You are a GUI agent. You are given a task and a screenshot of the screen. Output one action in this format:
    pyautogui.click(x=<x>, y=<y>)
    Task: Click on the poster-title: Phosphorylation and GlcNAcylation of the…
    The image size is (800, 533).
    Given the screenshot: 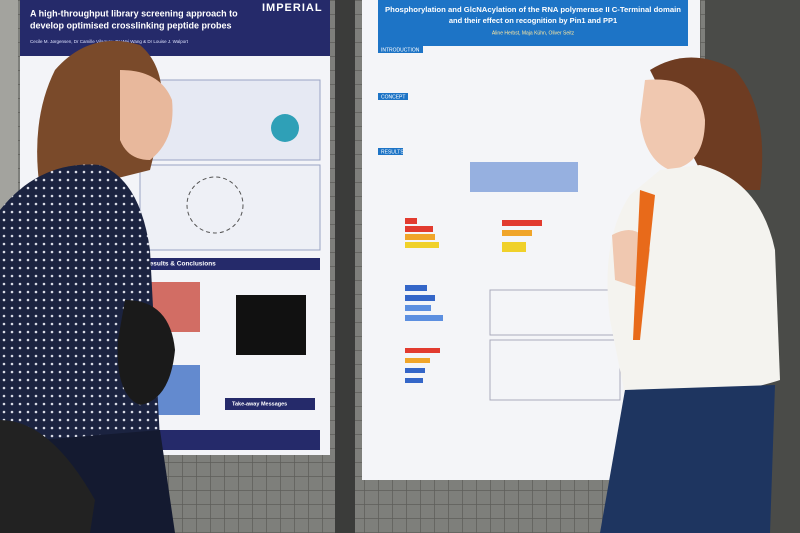 What is the action you would take?
    pyautogui.click(x=533, y=9)
    